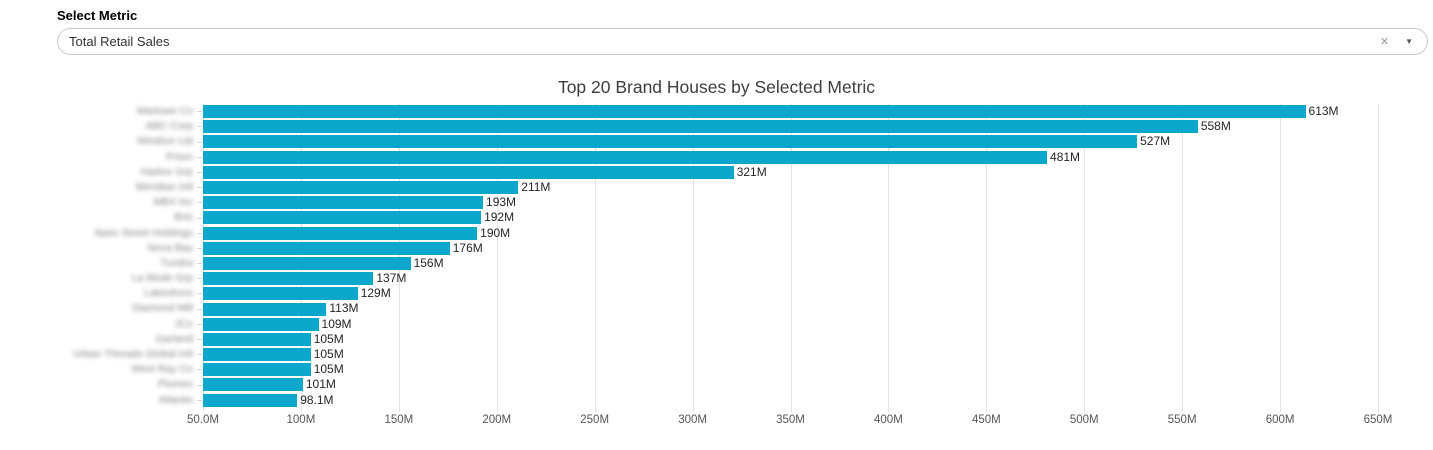 This screenshot has width=1433, height=450. What do you see at coordinates (164, 111) in the screenshot?
I see `y-axis-label-redacted: Marlowe Co` at bounding box center [164, 111].